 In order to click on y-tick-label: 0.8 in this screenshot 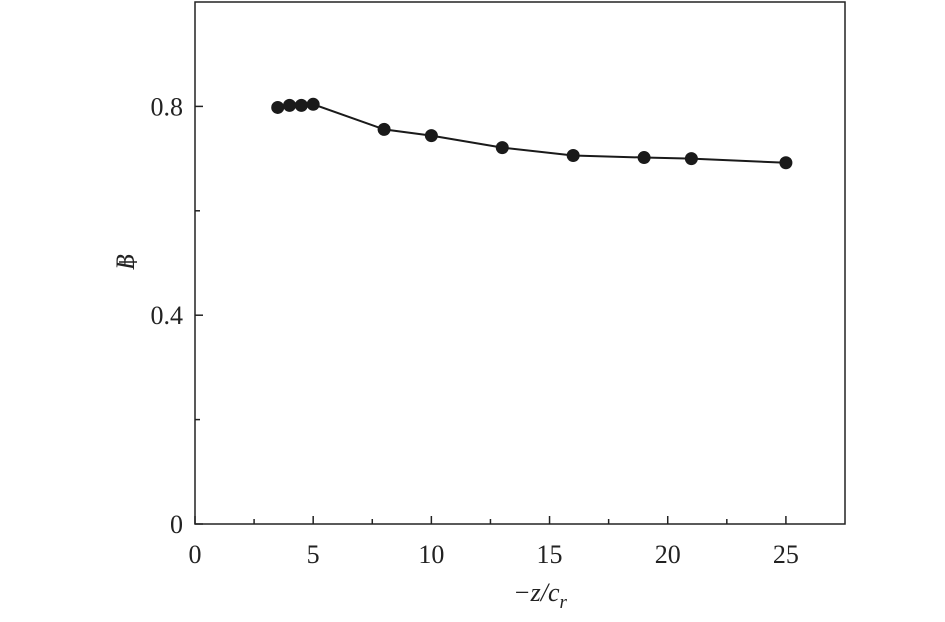, I will do `click(167, 106)`.